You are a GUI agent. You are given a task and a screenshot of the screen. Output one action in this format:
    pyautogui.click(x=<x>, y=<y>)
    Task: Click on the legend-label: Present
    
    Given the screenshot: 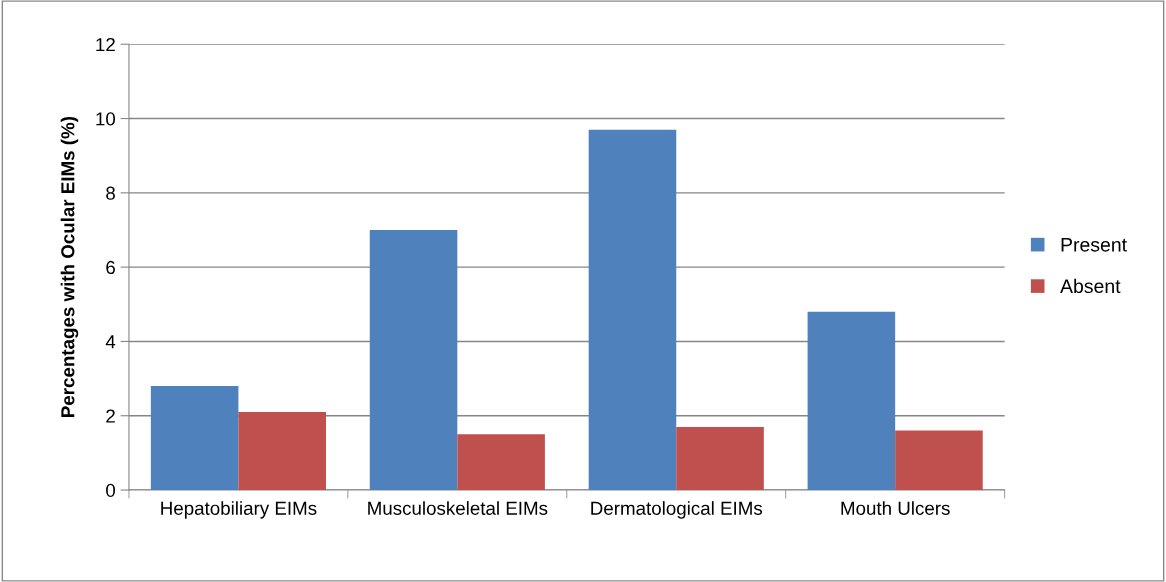 What is the action you would take?
    pyautogui.click(x=1094, y=245)
    